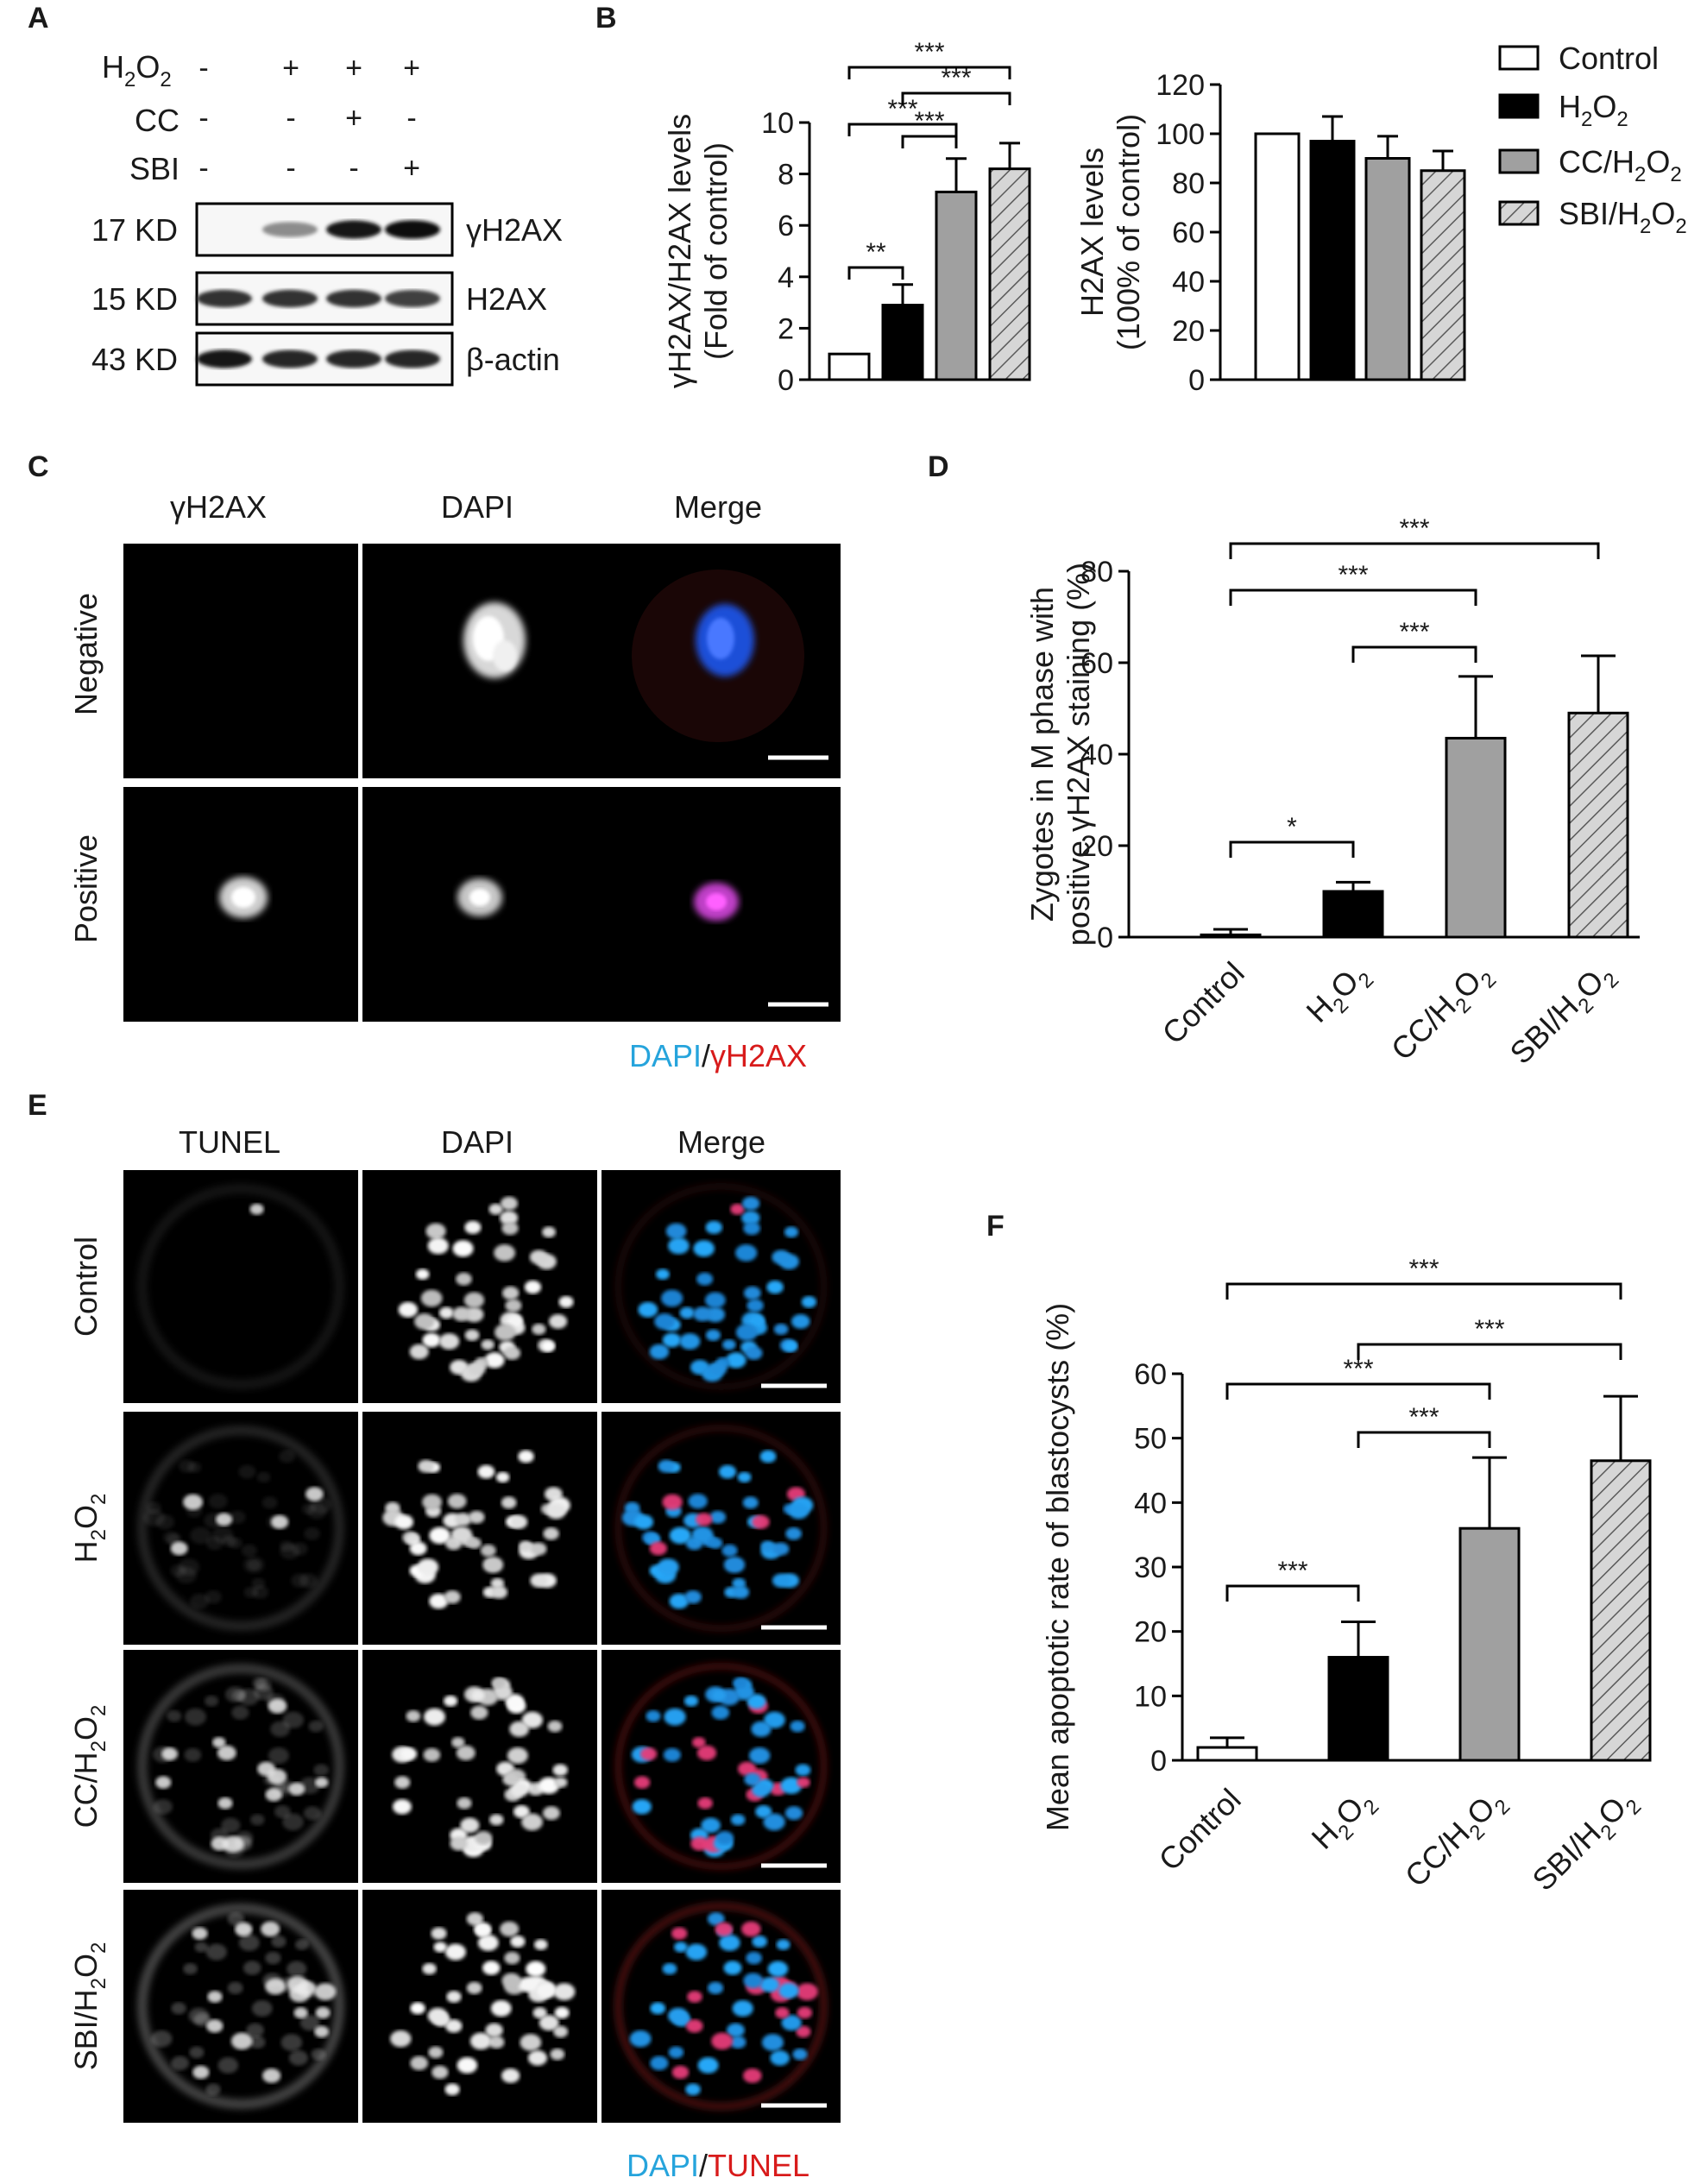 The width and height of the screenshot is (1707, 2184). I want to click on y-axis-title: Mean apoptotic rate of blastocysts (%), so click(1058, 1567).